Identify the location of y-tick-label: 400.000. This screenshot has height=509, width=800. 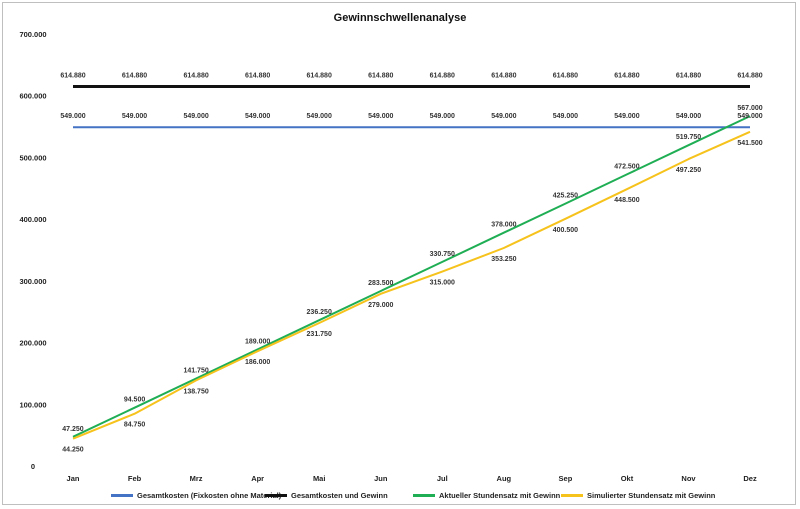
(32, 219).